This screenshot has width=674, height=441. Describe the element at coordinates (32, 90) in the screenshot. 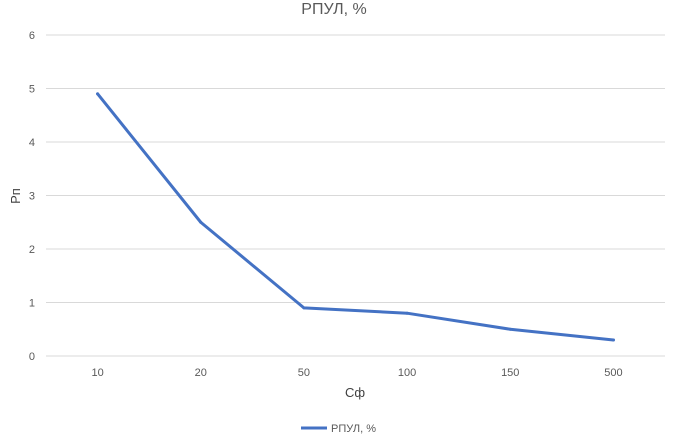

I see `y-tick-label: 5` at that location.